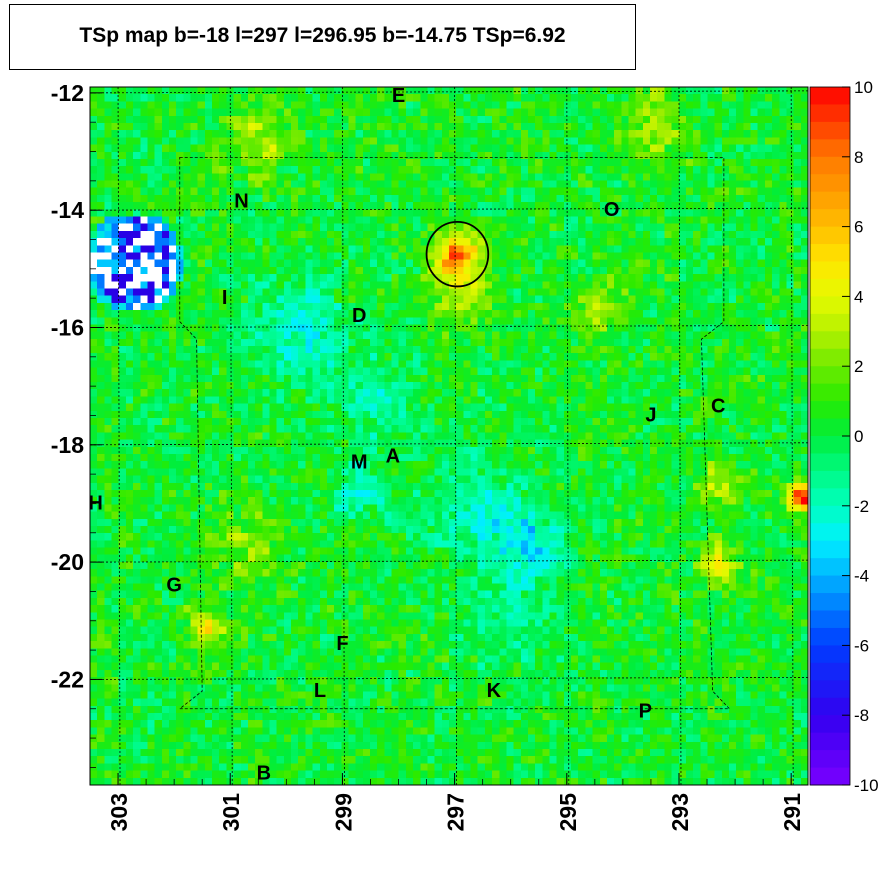 The width and height of the screenshot is (896, 872). I want to click on colorbar-tick-label: 0, so click(858, 436).